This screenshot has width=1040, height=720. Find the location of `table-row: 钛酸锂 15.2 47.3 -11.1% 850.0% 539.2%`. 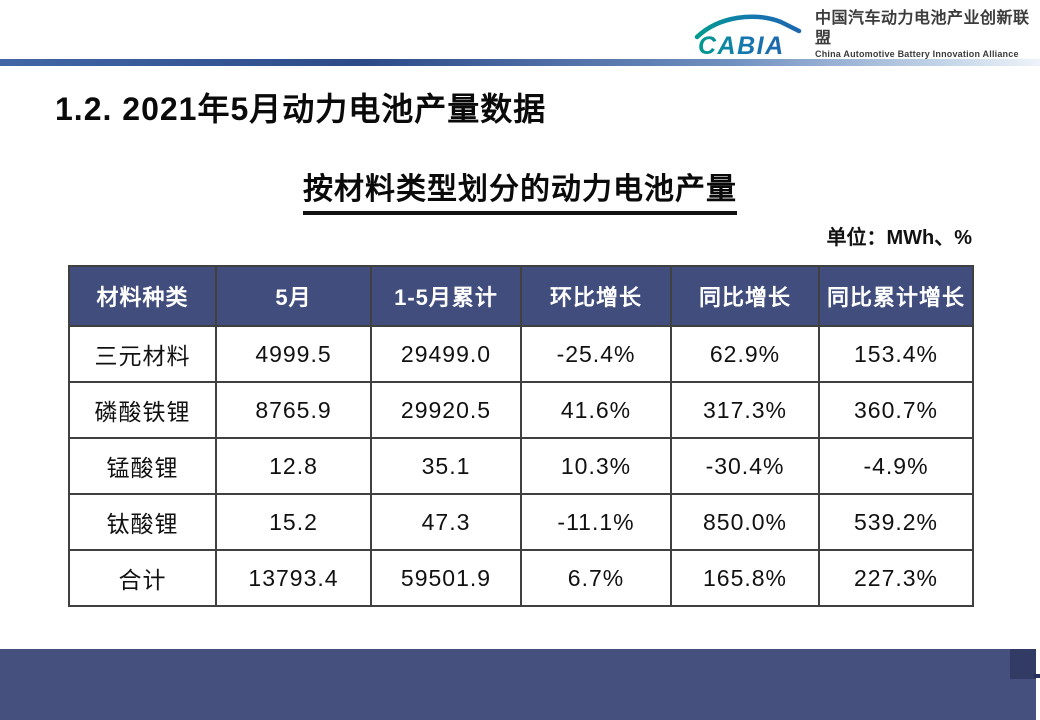

table-row: 钛酸锂 15.2 47.3 -11.1% 850.0% 539.2% is located at coordinates (521, 522).